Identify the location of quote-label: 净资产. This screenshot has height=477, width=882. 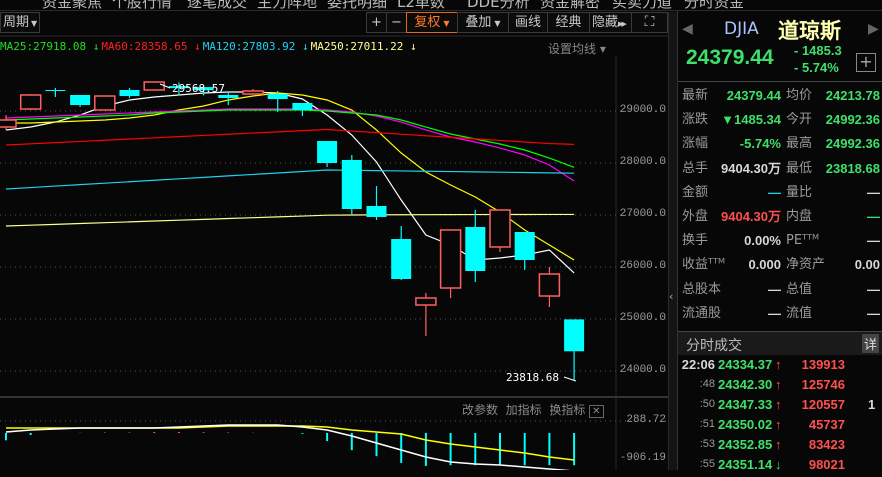
(806, 265).